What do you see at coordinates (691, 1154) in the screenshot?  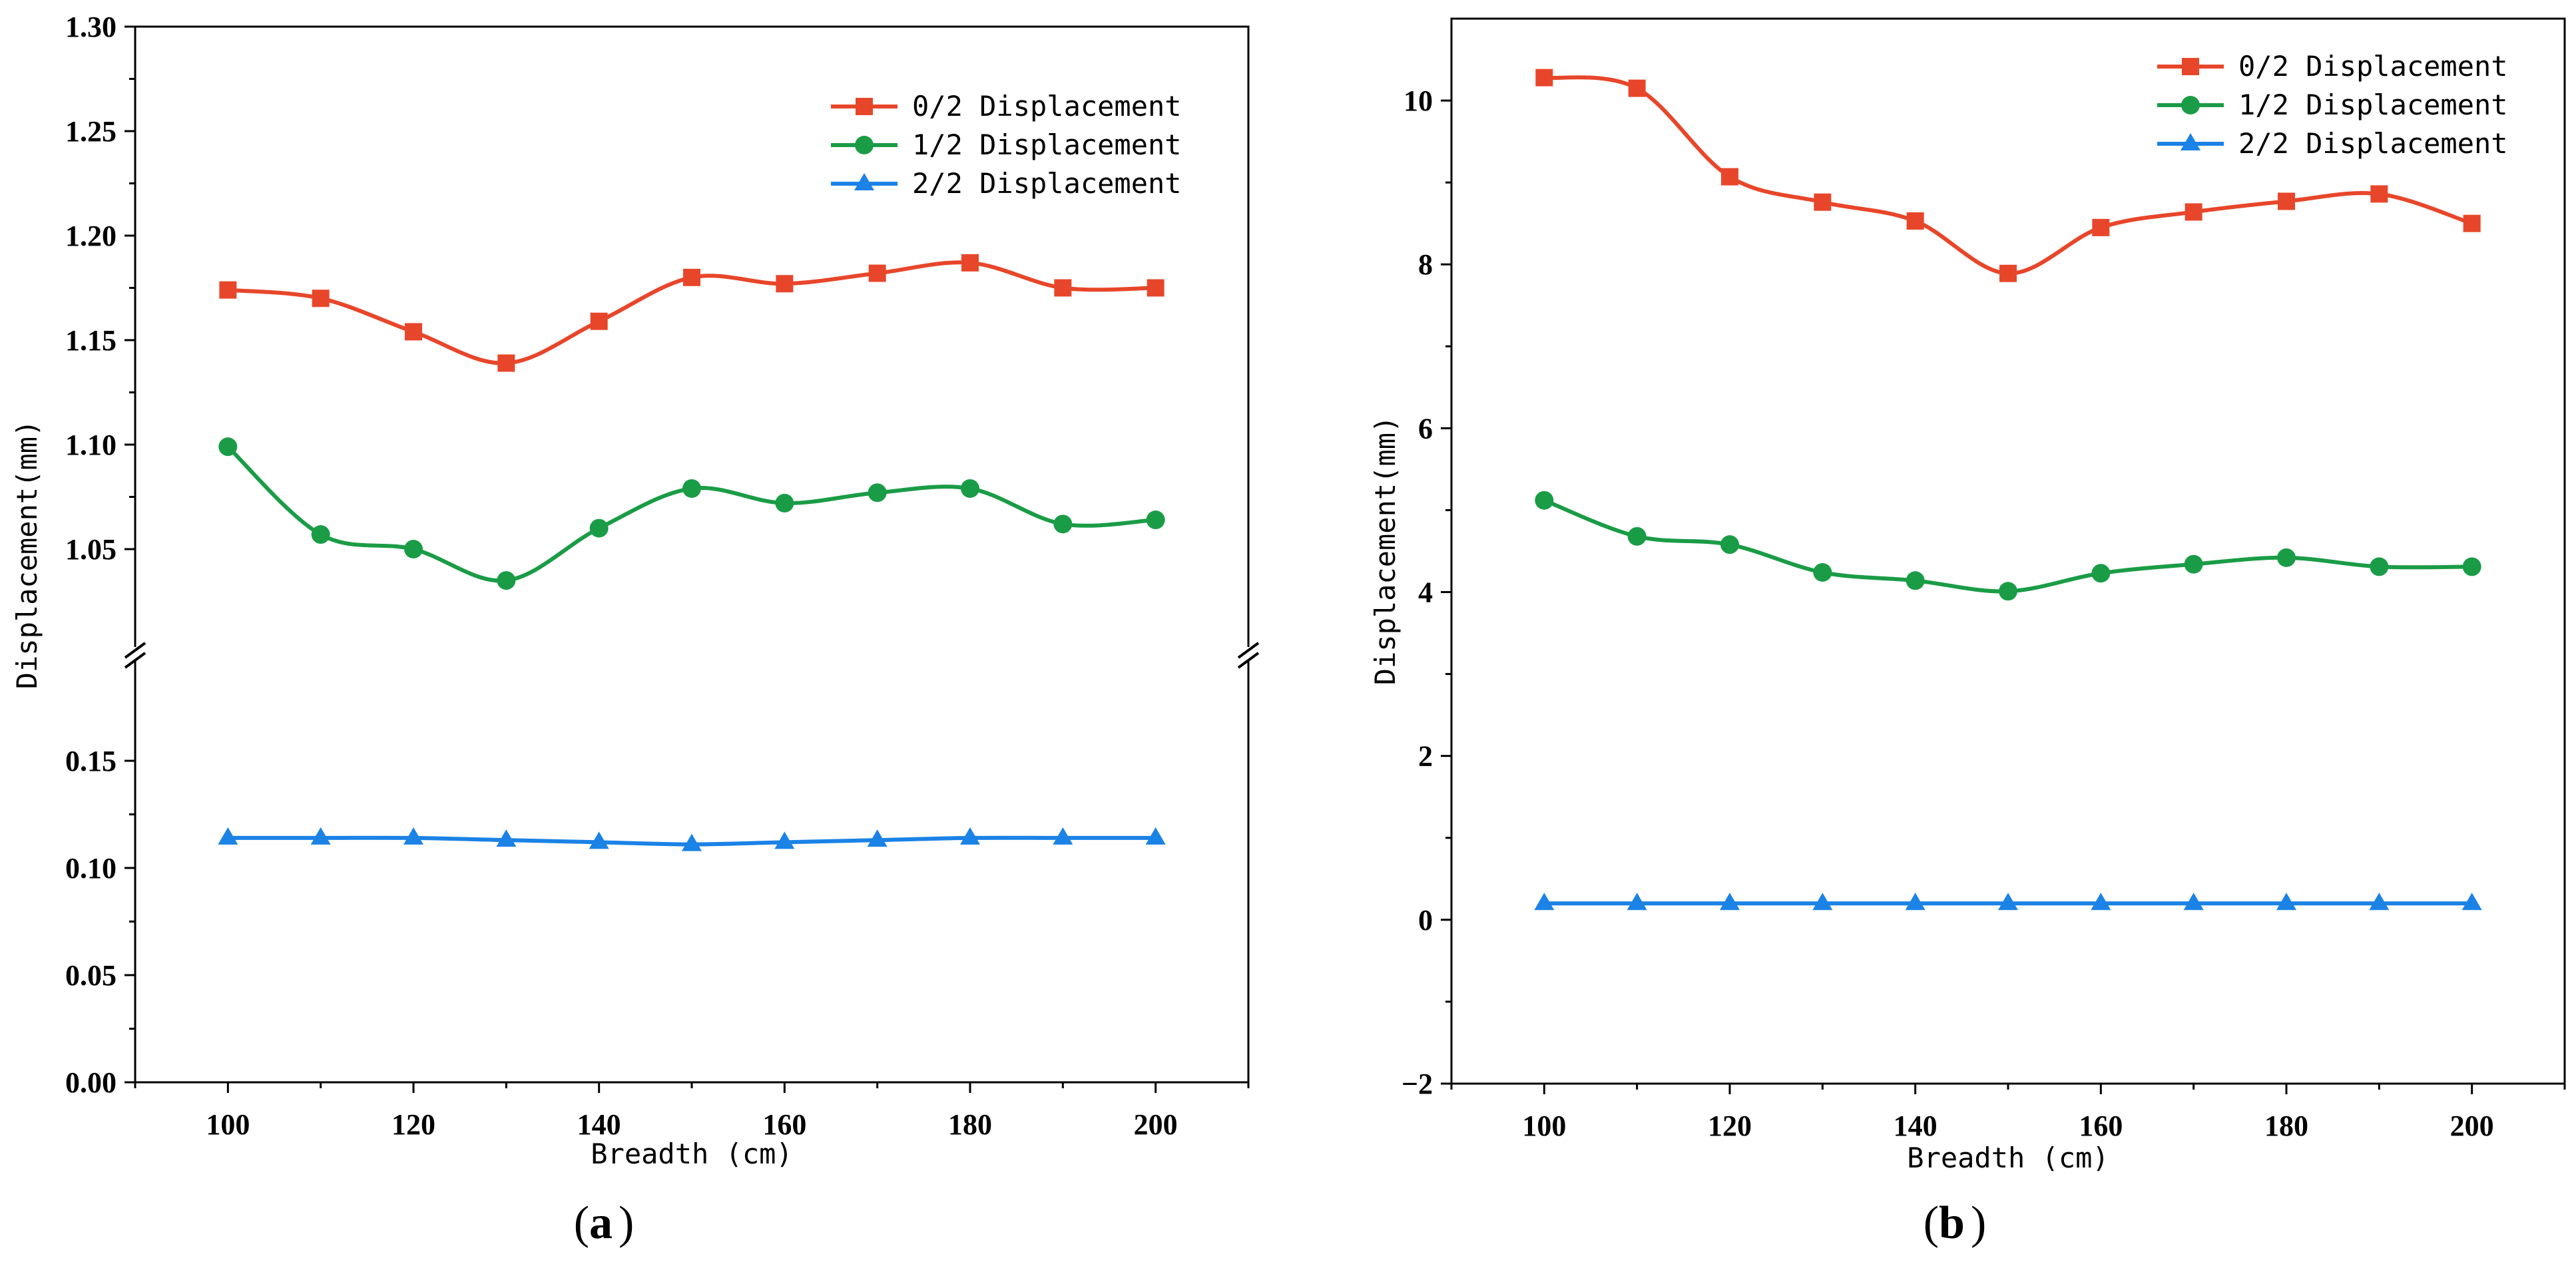 I see `panel-a-x-axis-title: Breadth (cm)` at bounding box center [691, 1154].